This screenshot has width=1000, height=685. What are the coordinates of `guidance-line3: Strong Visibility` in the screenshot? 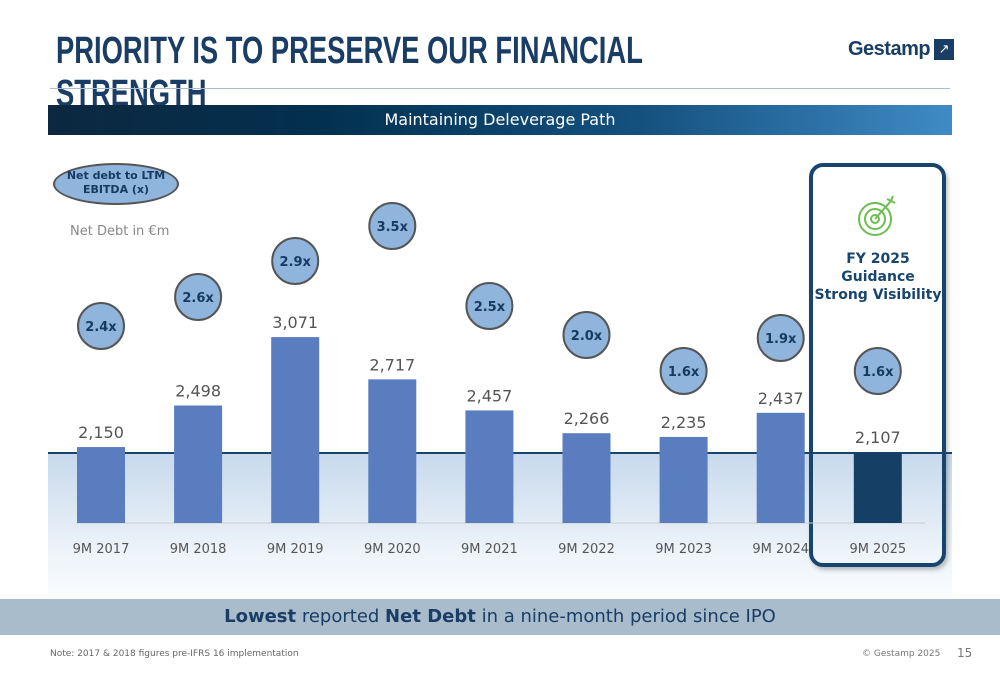 It's located at (878, 295).